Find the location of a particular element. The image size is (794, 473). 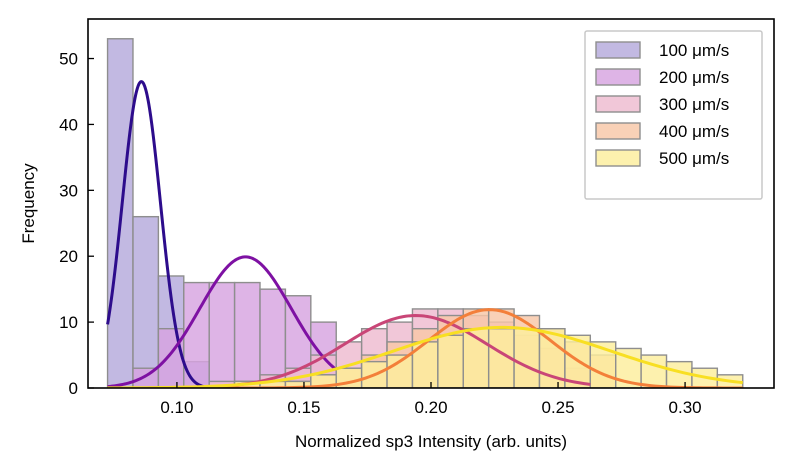

legend-label-s4: 400 μm/s is located at coordinates (694, 131).